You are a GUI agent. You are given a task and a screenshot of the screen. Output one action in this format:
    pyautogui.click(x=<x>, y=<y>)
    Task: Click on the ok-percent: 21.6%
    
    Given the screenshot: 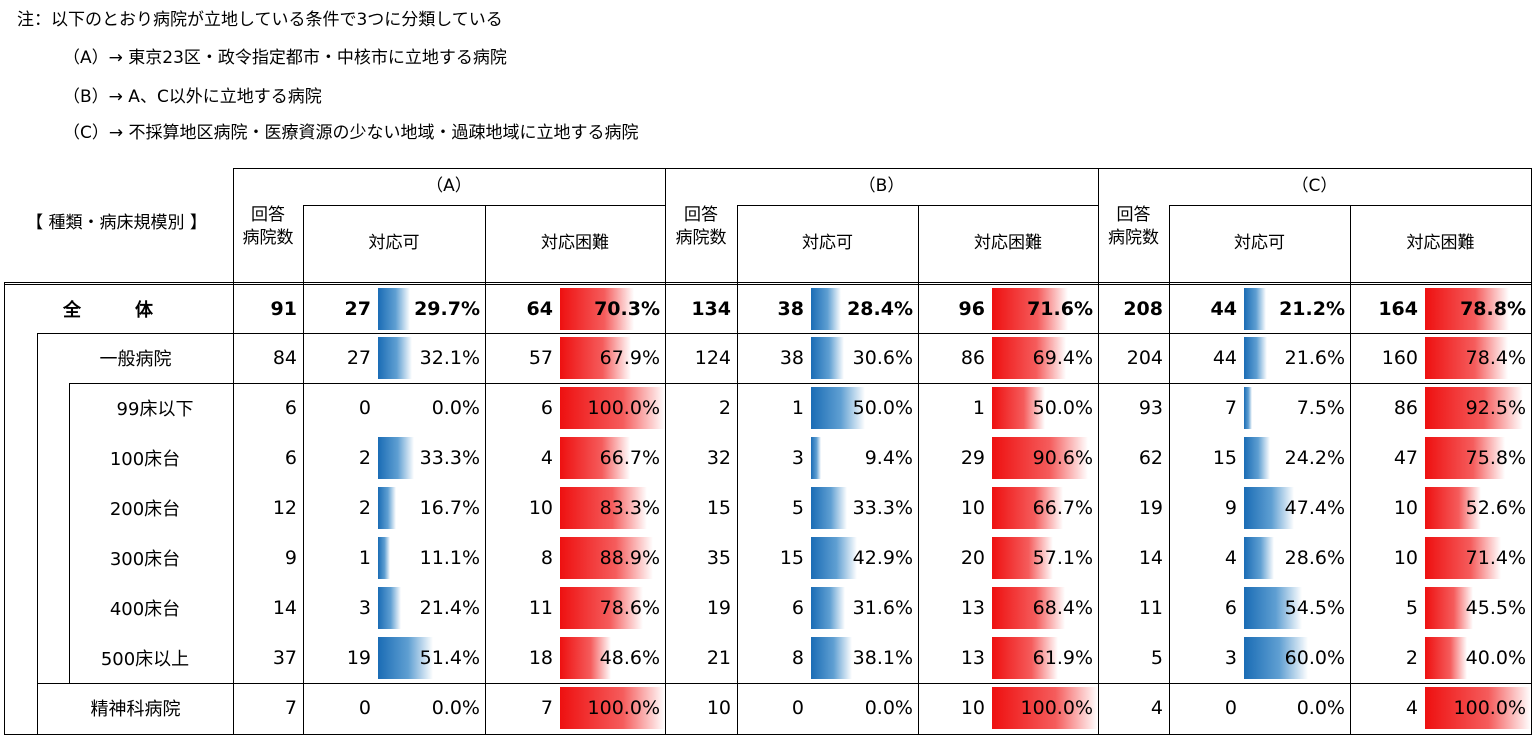 What is the action you would take?
    pyautogui.click(x=1314, y=358)
    